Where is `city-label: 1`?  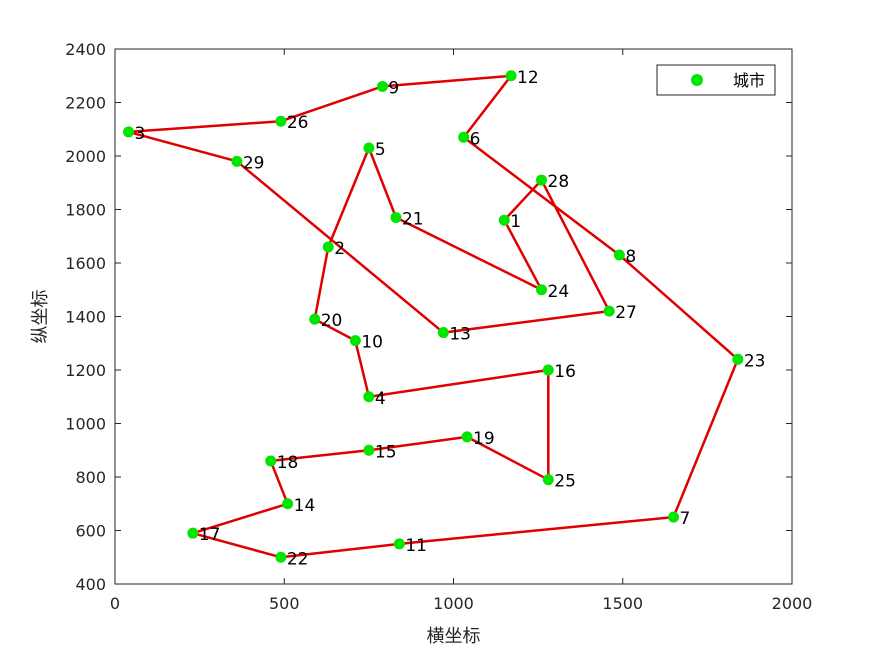 city-label: 1 is located at coordinates (515, 222).